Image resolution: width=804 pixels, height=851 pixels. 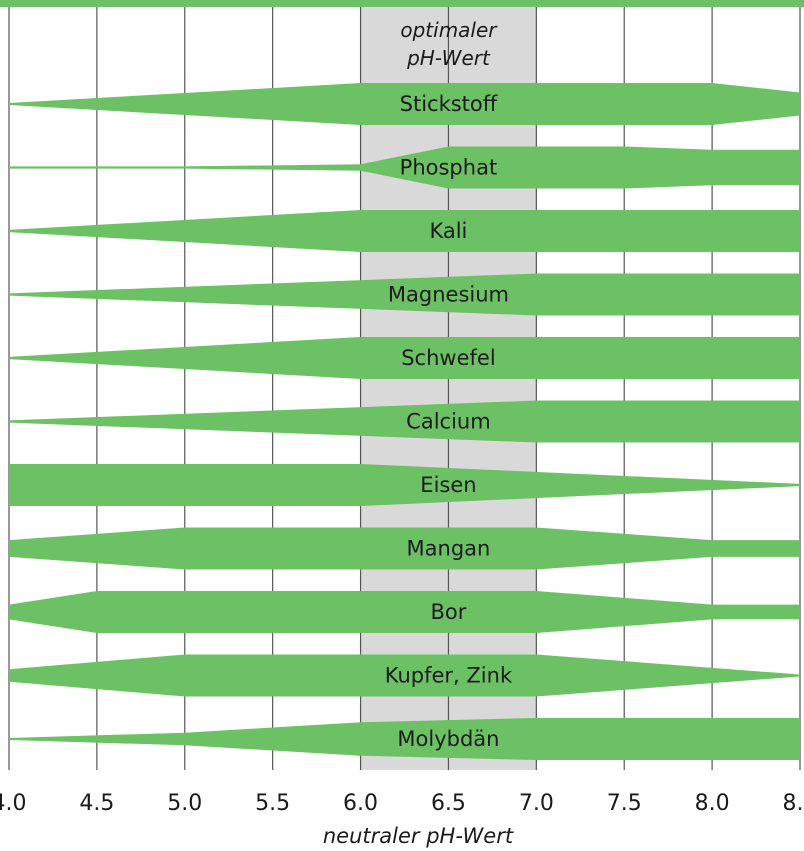 I want to click on x-axis-title: neutraler pH-Wert, so click(x=418, y=836).